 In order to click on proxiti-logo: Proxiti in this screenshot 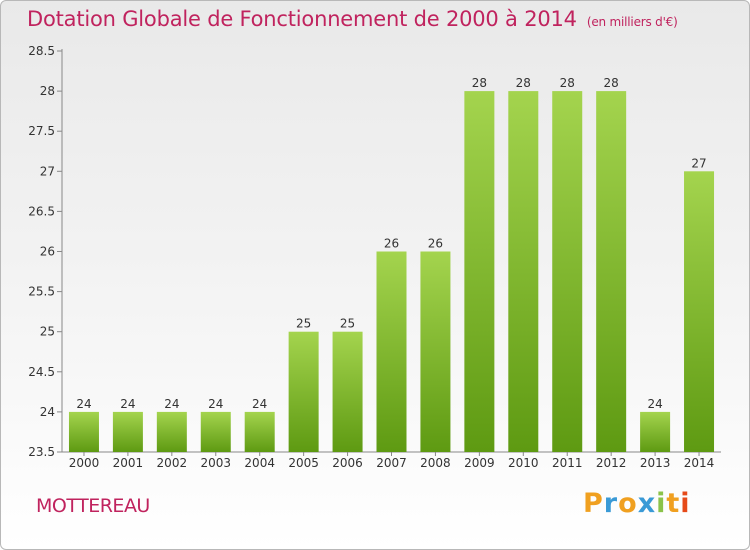, I will do `click(637, 503)`.